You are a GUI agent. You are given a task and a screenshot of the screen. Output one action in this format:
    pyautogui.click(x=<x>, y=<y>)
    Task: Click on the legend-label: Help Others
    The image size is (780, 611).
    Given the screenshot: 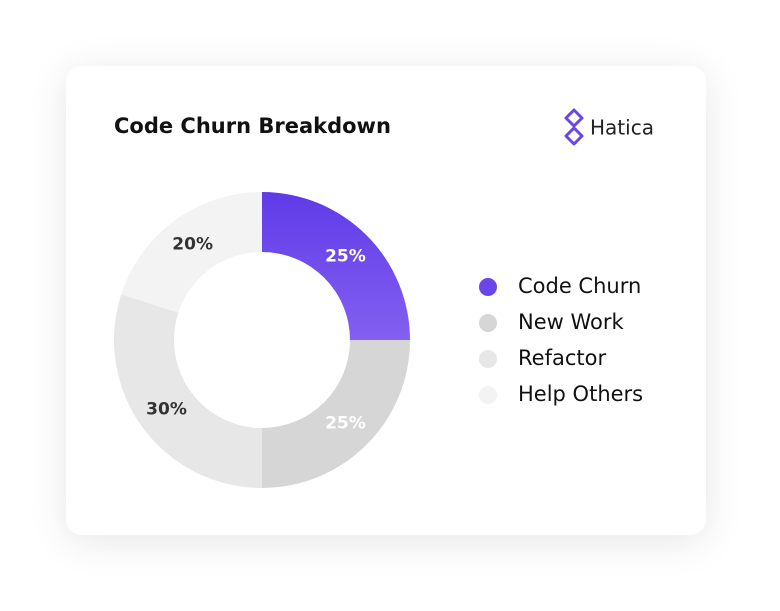 What is the action you would take?
    pyautogui.click(x=580, y=394)
    